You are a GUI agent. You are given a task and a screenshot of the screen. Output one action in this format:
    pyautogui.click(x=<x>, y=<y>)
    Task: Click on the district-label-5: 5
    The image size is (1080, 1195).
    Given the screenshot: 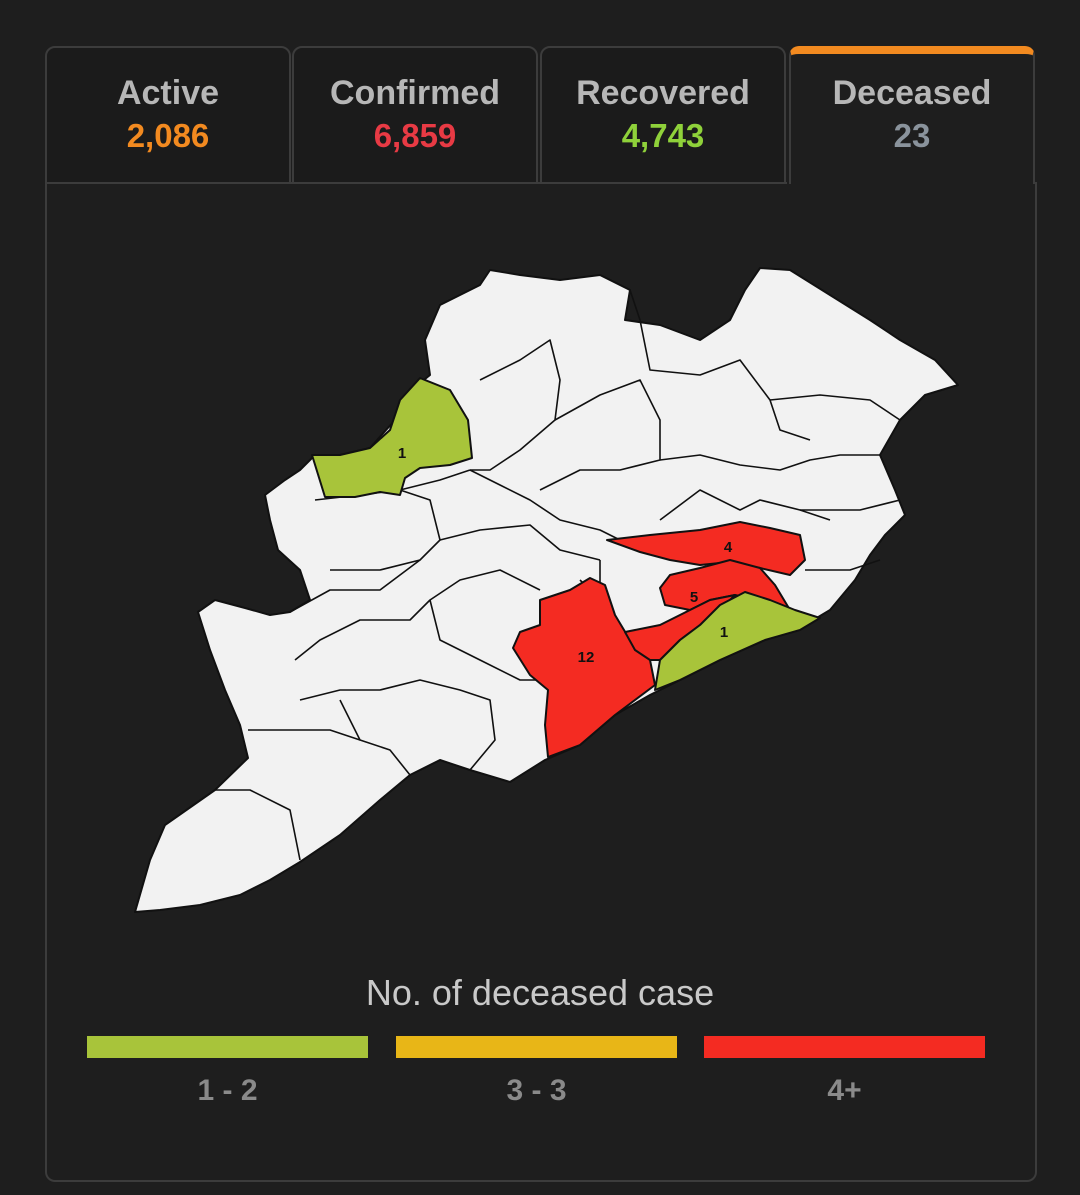 What is the action you would take?
    pyautogui.click(x=694, y=597)
    